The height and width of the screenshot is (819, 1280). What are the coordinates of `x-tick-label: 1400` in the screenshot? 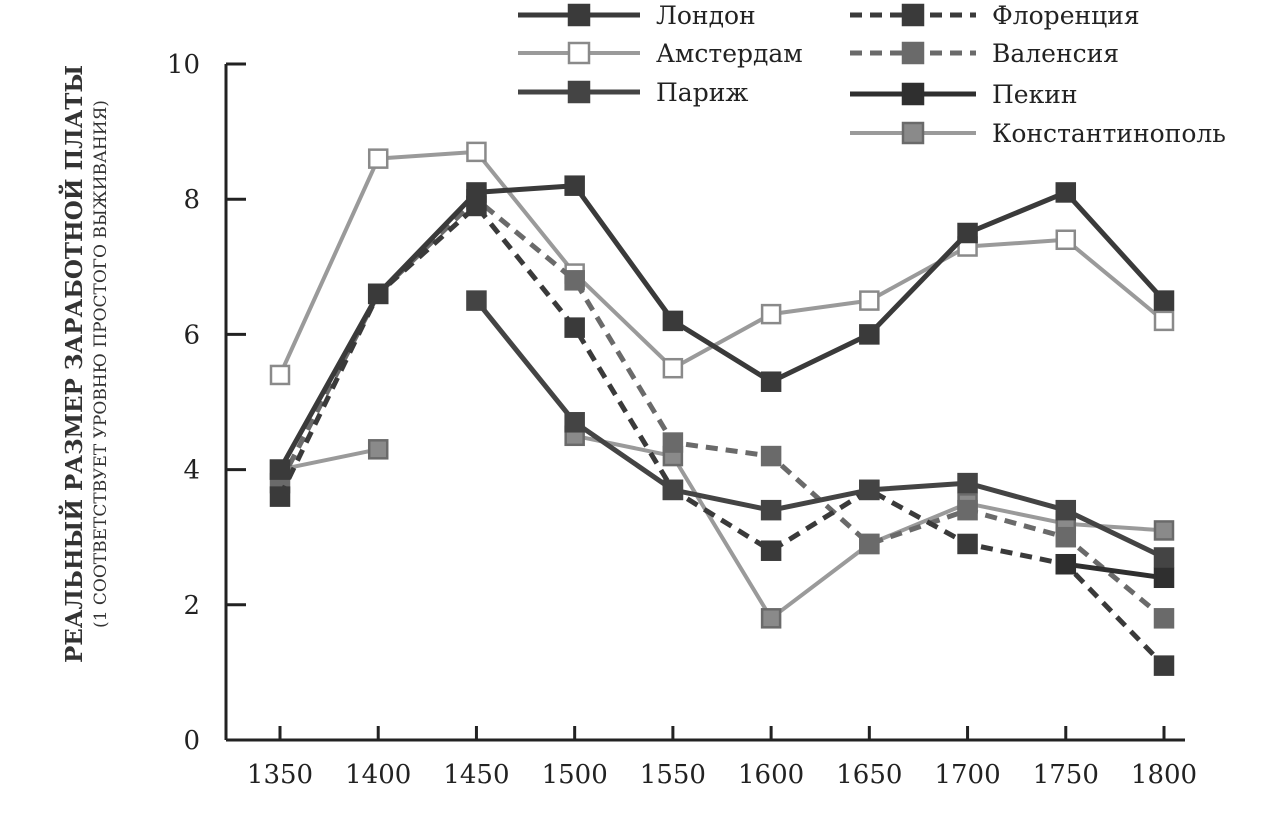 It's located at (378, 775).